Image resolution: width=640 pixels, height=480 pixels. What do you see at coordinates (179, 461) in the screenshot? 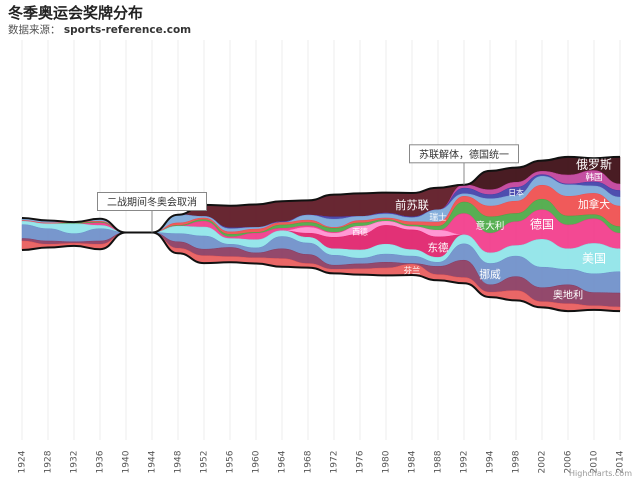
I see `x-tick-1948: 1948` at bounding box center [179, 461].